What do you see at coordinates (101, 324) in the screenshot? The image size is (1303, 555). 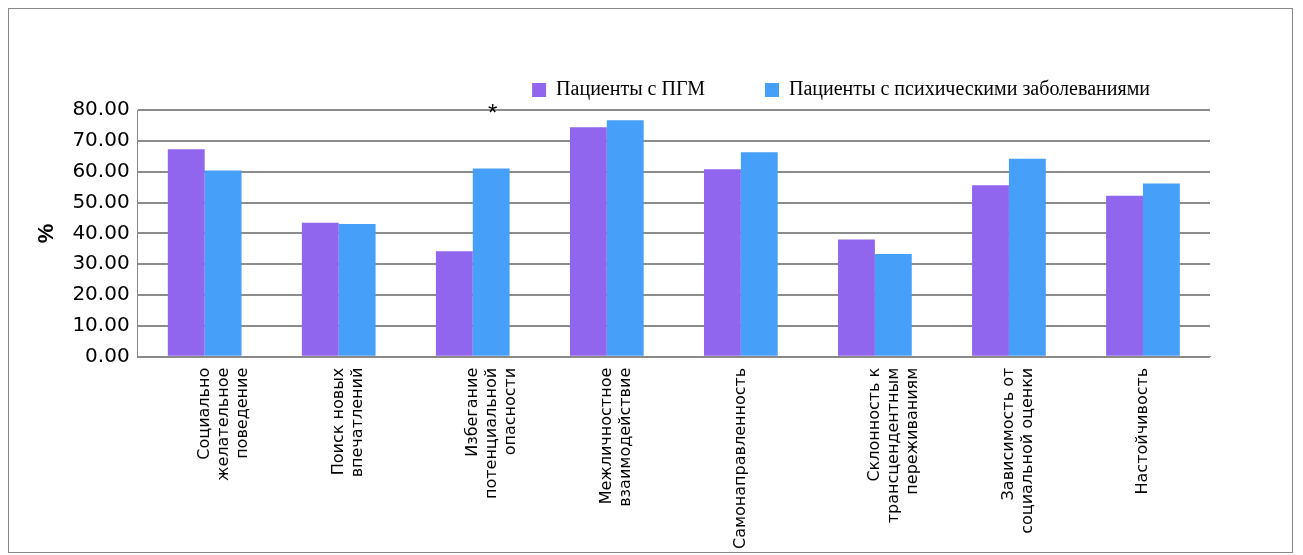 I see `y-tick-label: 10.00` at bounding box center [101, 324].